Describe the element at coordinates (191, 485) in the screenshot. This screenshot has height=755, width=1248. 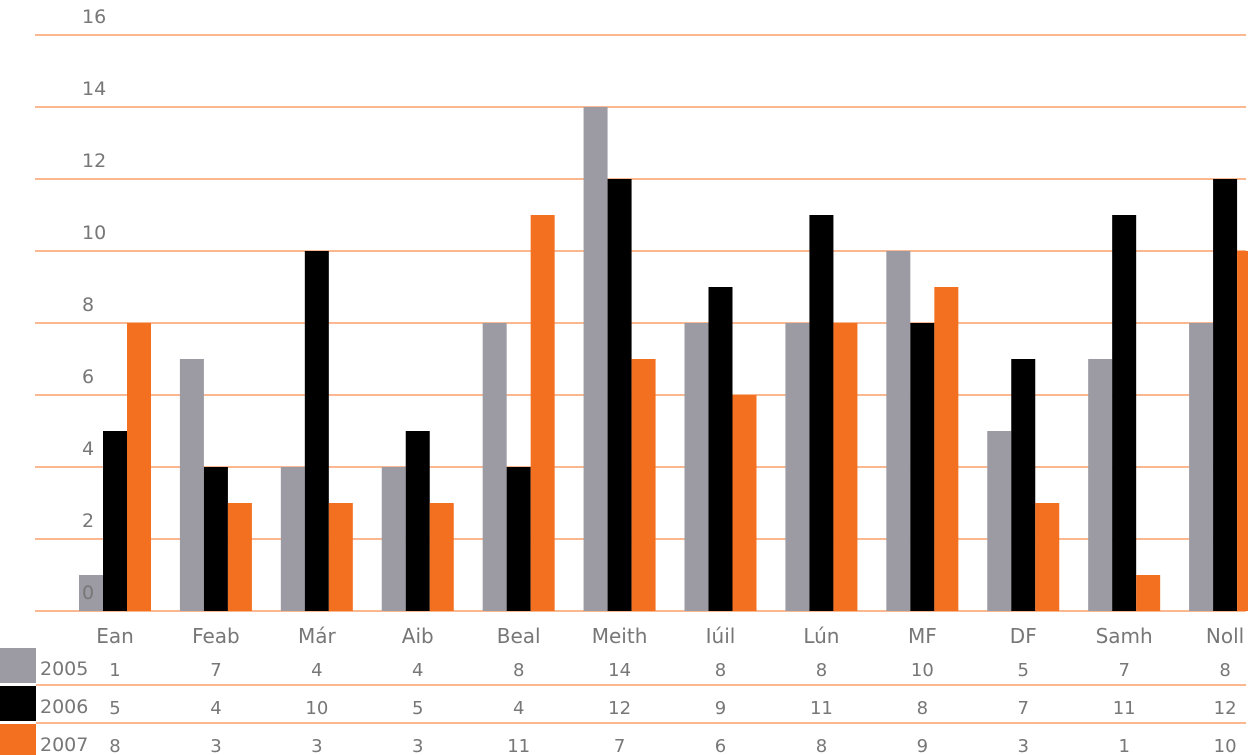
I see `bar-2005-feab` at that location.